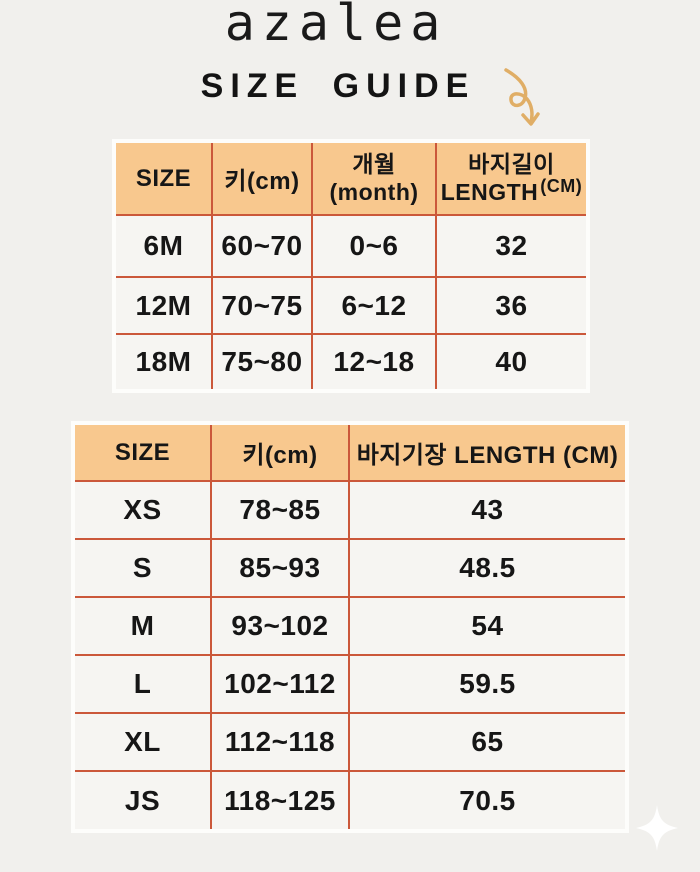 The image size is (700, 872). I want to click on table-cell: 32, so click(511, 245).